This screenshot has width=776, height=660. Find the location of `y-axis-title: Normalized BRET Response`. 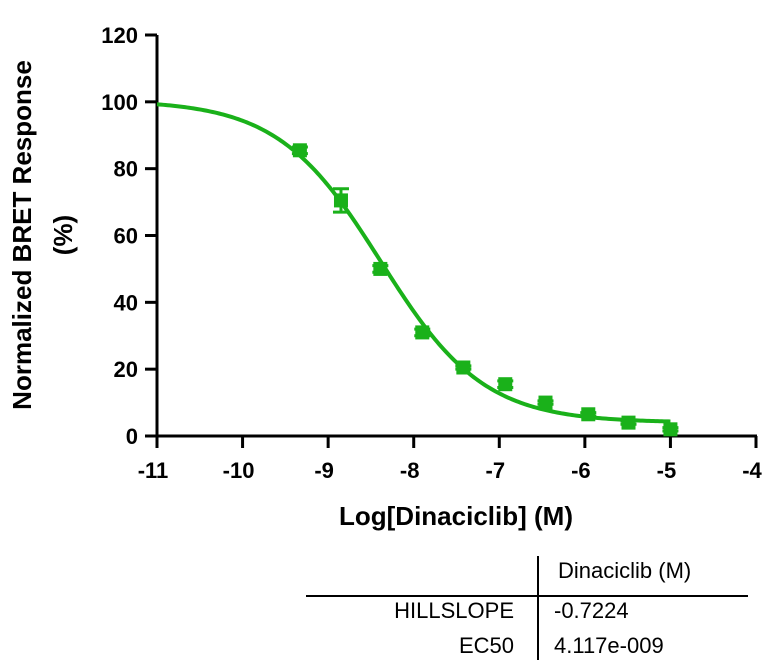

y-axis-title: Normalized BRET Response is located at coordinates (22, 235).